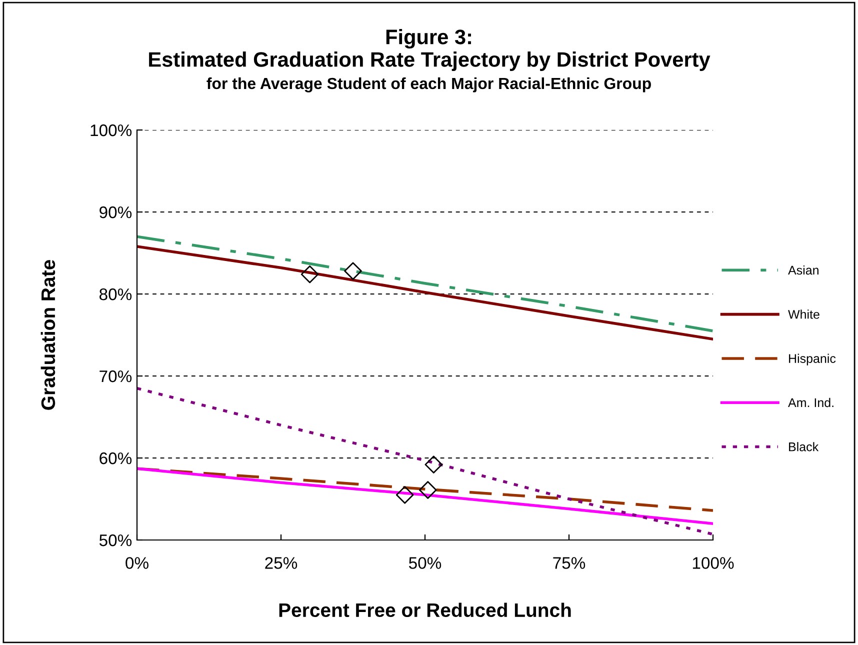 This screenshot has width=858, height=645. What do you see at coordinates (812, 360) in the screenshot?
I see `legend-label: Hispanic` at bounding box center [812, 360].